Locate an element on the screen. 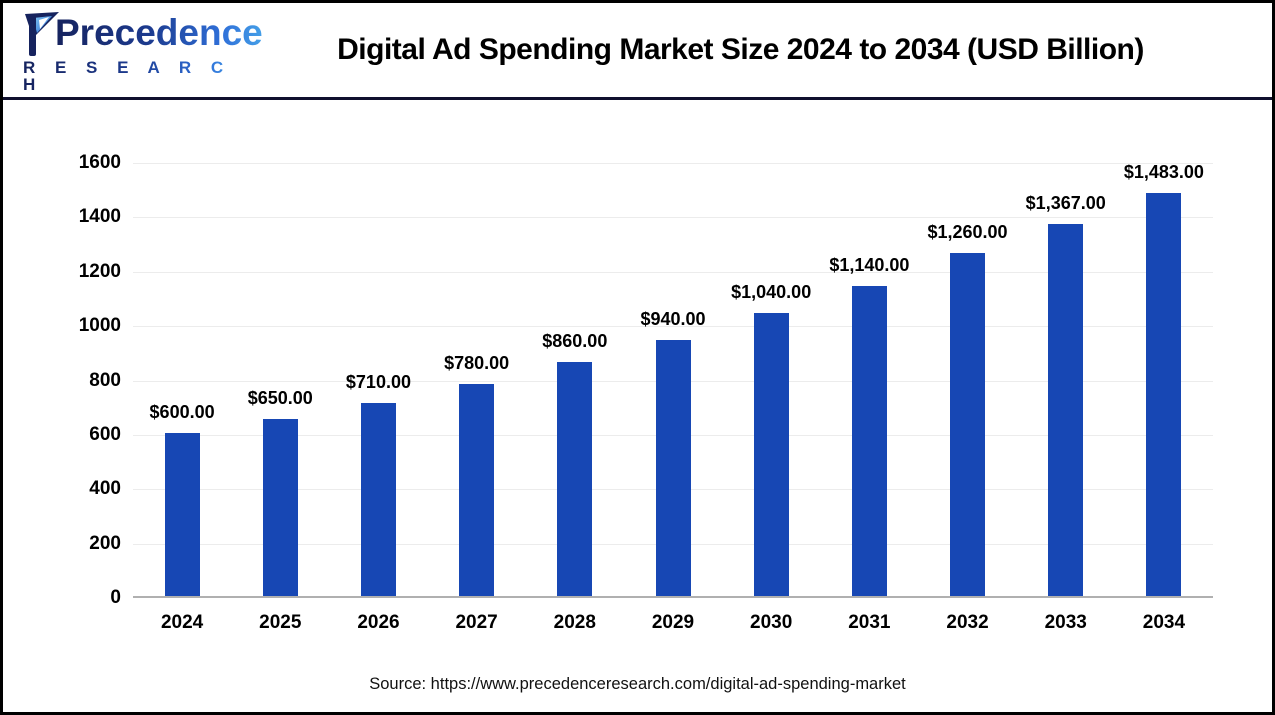 This screenshot has width=1275, height=715. bar-value-label: $1,140.00 is located at coordinates (869, 265).